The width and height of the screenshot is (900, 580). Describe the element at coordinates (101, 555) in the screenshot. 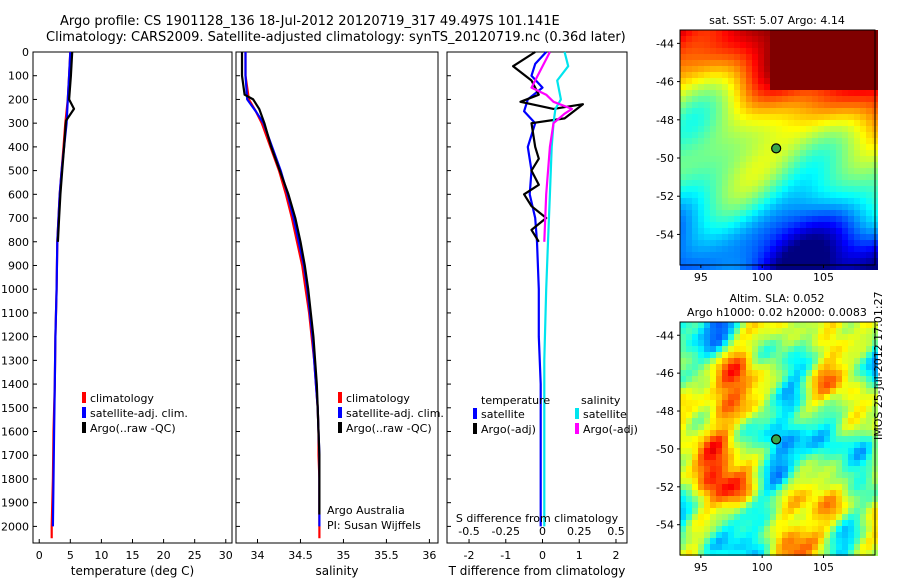

I see `x-tick-label: 10` at that location.